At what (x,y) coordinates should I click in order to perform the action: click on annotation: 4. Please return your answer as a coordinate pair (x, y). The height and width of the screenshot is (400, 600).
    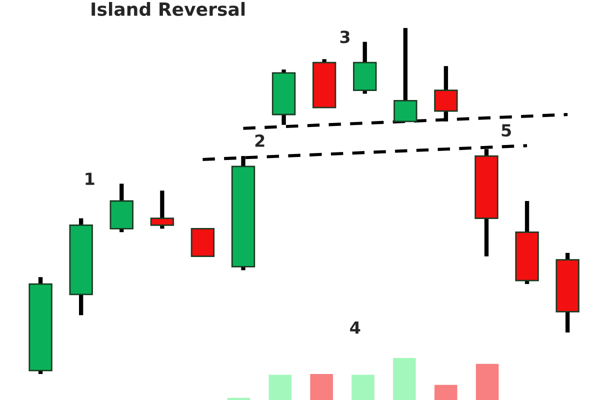
    Looking at the image, I should click on (355, 327).